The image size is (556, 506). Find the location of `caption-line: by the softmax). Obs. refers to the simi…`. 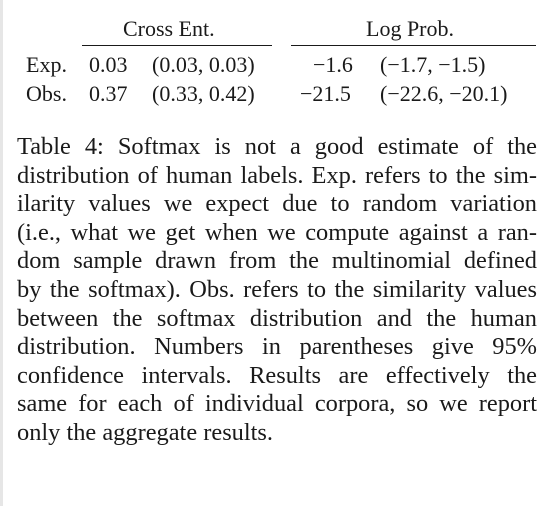

caption-line: by the softmax). Obs. refers to the simi… is located at coordinates (277, 289).